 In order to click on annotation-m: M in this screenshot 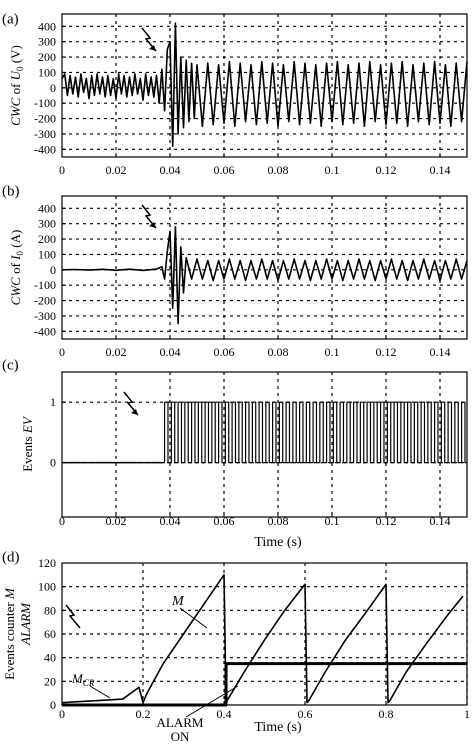, I will do `click(178, 601)`.